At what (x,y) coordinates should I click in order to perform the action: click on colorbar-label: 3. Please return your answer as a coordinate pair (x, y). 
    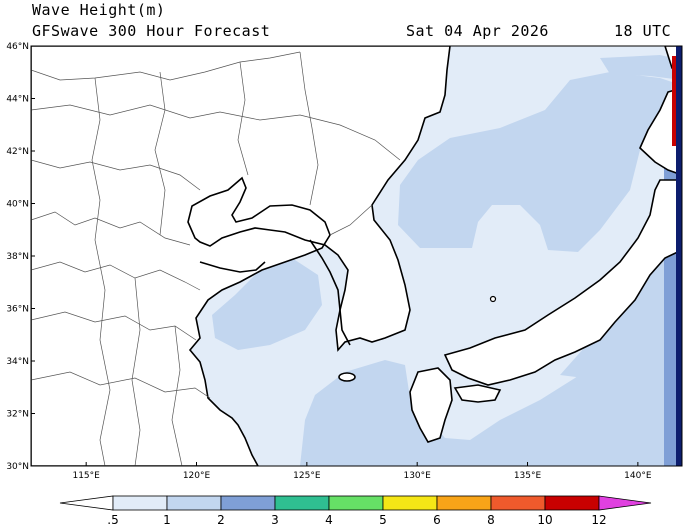
    Looking at the image, I should click on (275, 519).